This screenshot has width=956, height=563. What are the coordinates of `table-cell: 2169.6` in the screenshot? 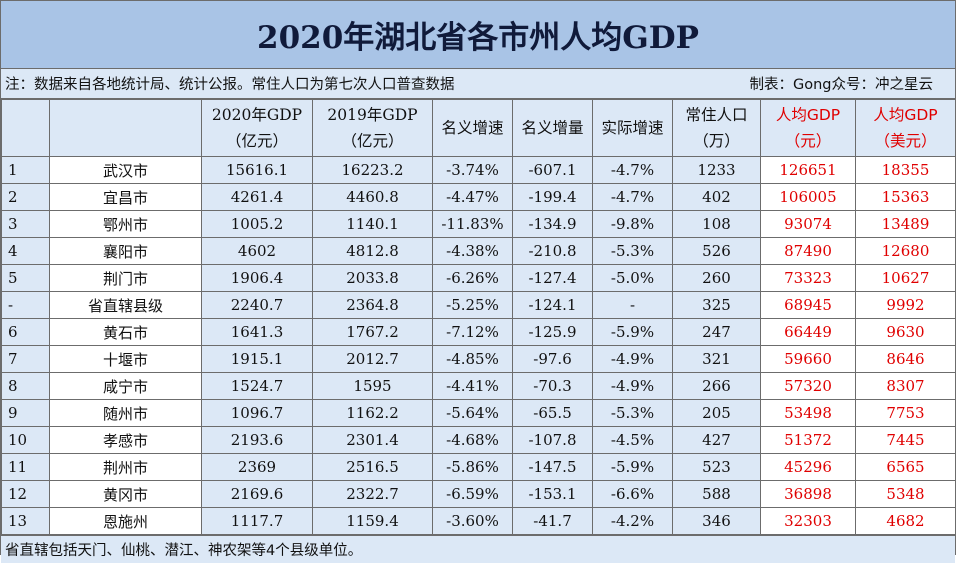 It's located at (257, 494).